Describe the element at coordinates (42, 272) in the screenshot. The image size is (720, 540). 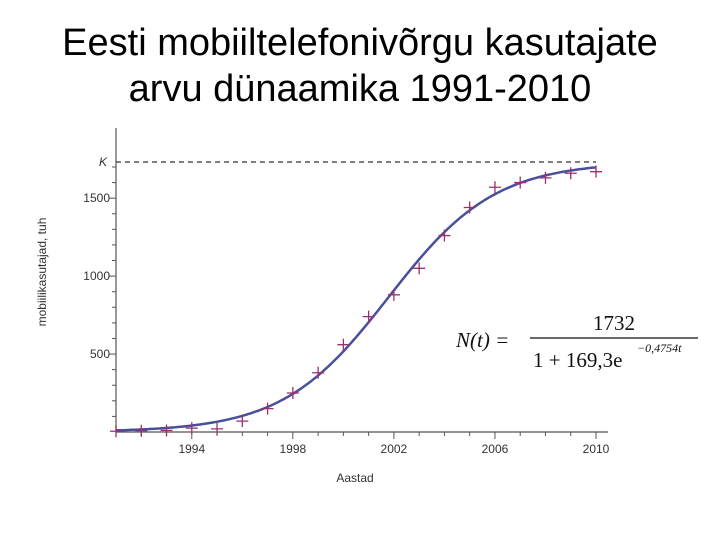
I see `y-axis-label: mobiilikasutajad, tuh` at that location.